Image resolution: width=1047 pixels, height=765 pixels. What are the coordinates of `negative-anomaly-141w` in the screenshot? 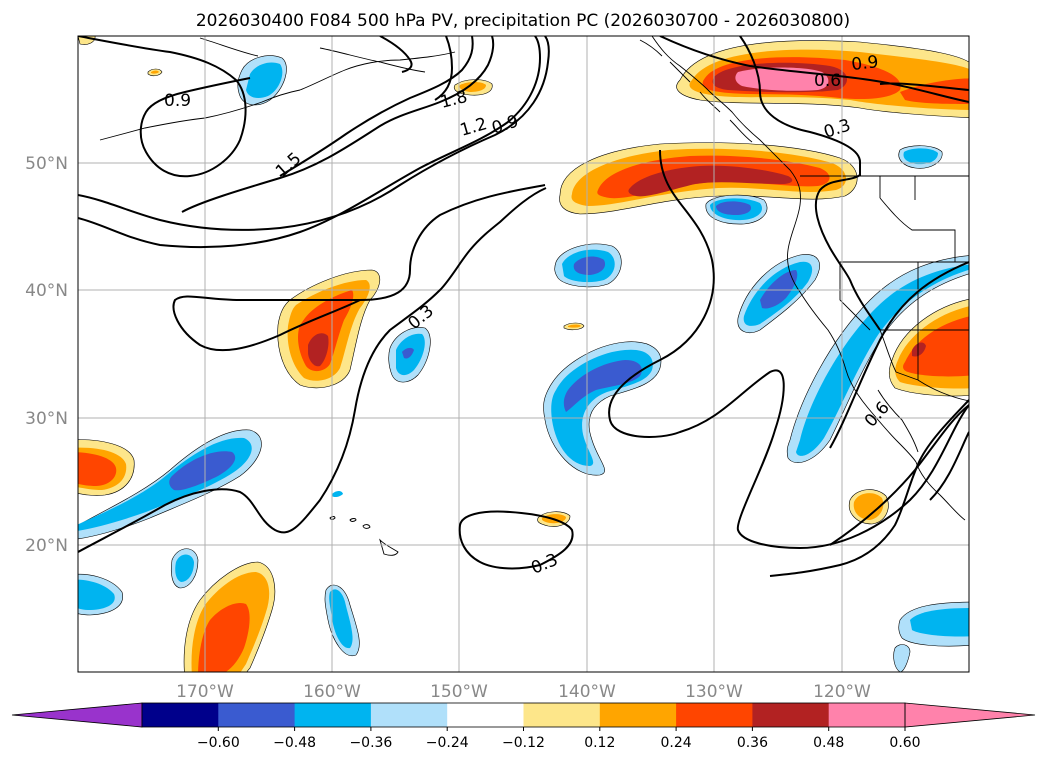 It's located at (588, 265).